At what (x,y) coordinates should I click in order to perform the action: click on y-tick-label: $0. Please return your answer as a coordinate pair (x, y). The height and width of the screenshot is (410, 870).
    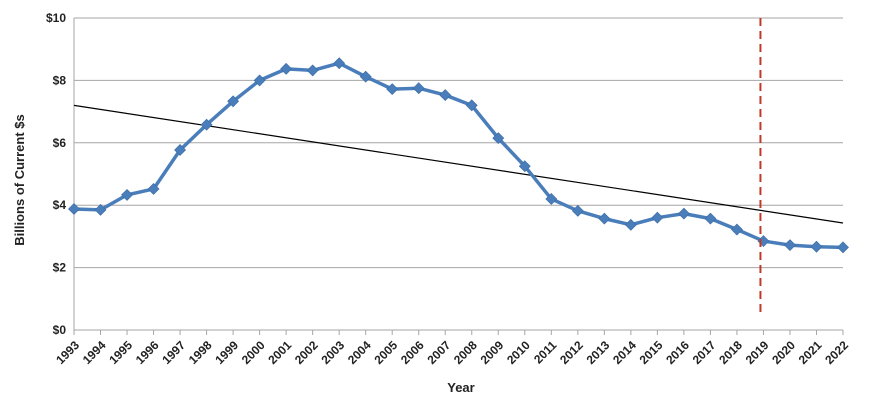
    Looking at the image, I should click on (60, 330).